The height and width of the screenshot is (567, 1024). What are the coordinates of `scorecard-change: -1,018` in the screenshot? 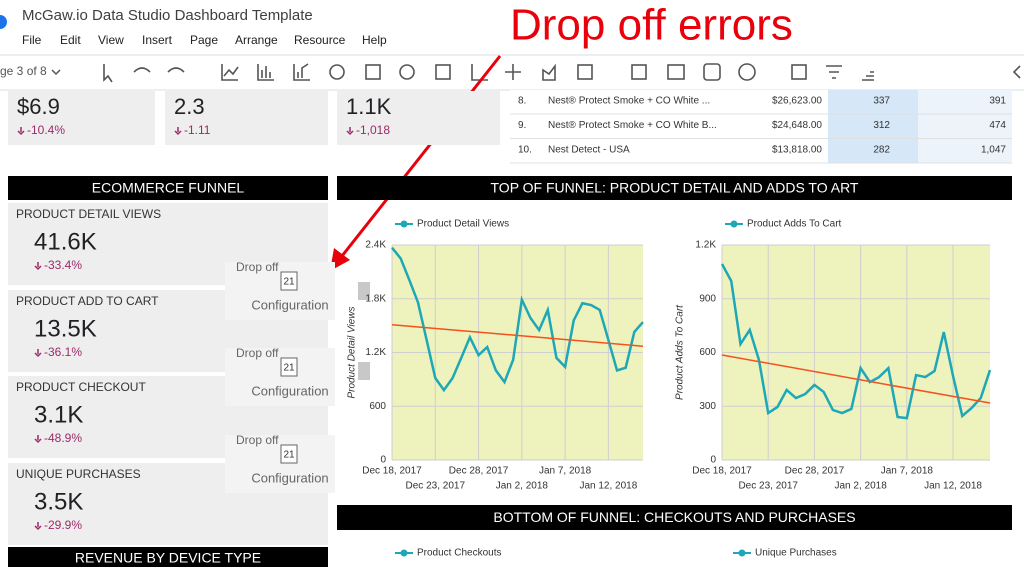 It's located at (373, 130).